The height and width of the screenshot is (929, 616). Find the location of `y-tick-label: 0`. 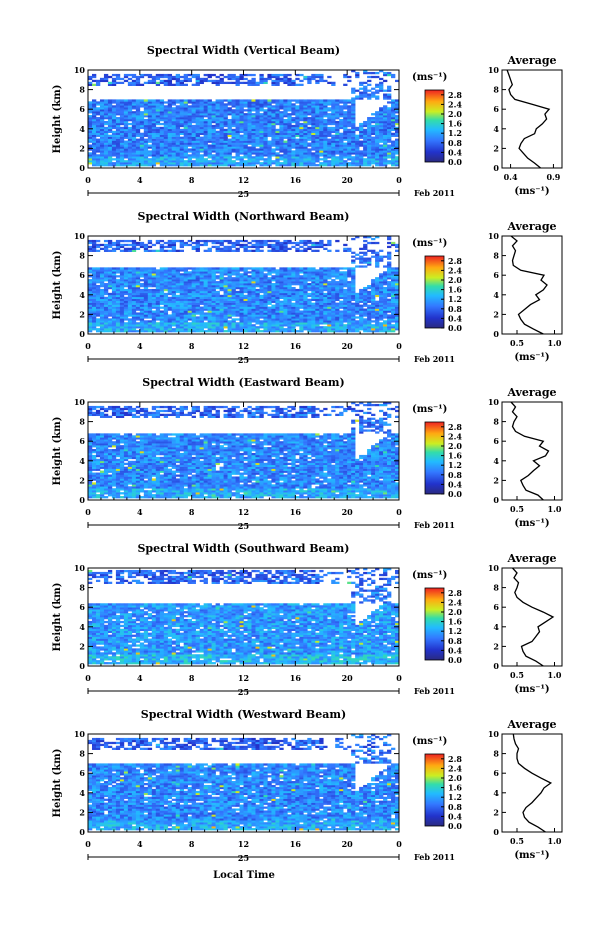

y-tick-label: 0 is located at coordinates (82, 168).